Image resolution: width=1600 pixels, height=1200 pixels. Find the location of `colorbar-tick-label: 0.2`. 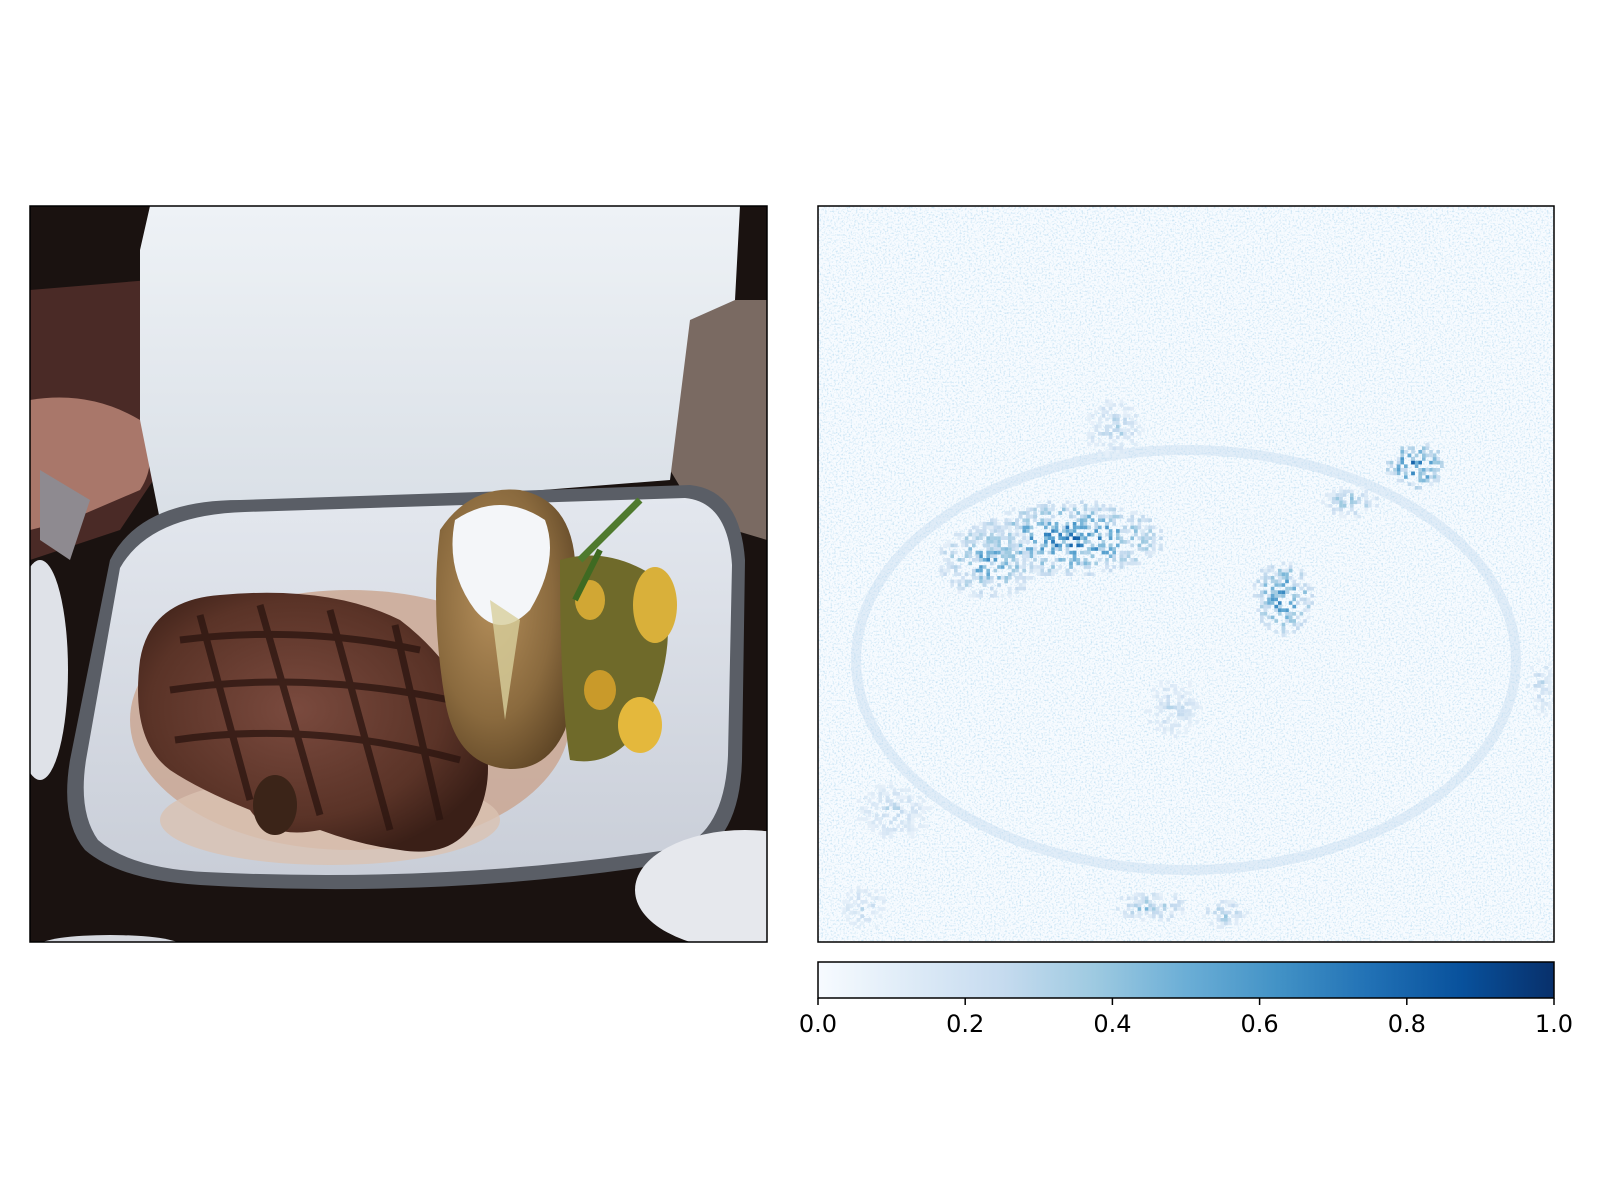

colorbar-tick-label: 0.2 is located at coordinates (965, 1024).